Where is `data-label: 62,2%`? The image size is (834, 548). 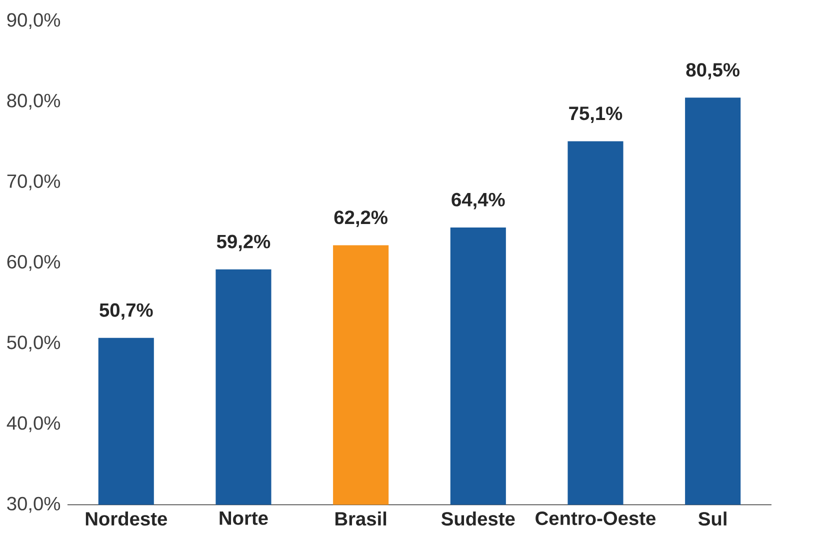 data-label: 62,2% is located at coordinates (361, 218).